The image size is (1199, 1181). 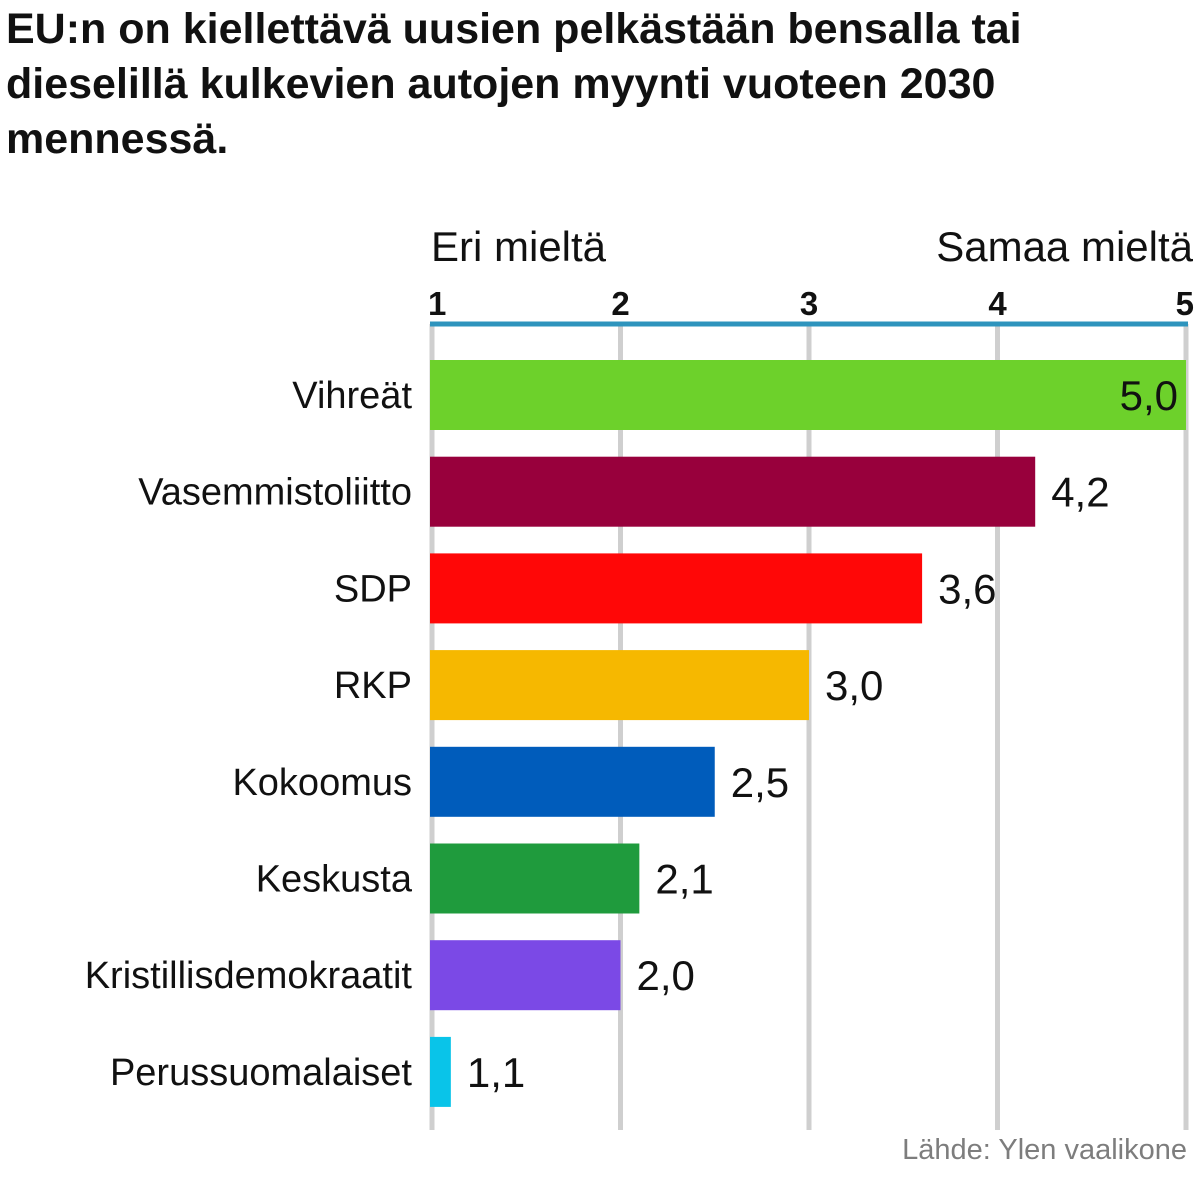 I want to click on value-label-vasemmistoliitto: 4,2, so click(x=1080, y=492).